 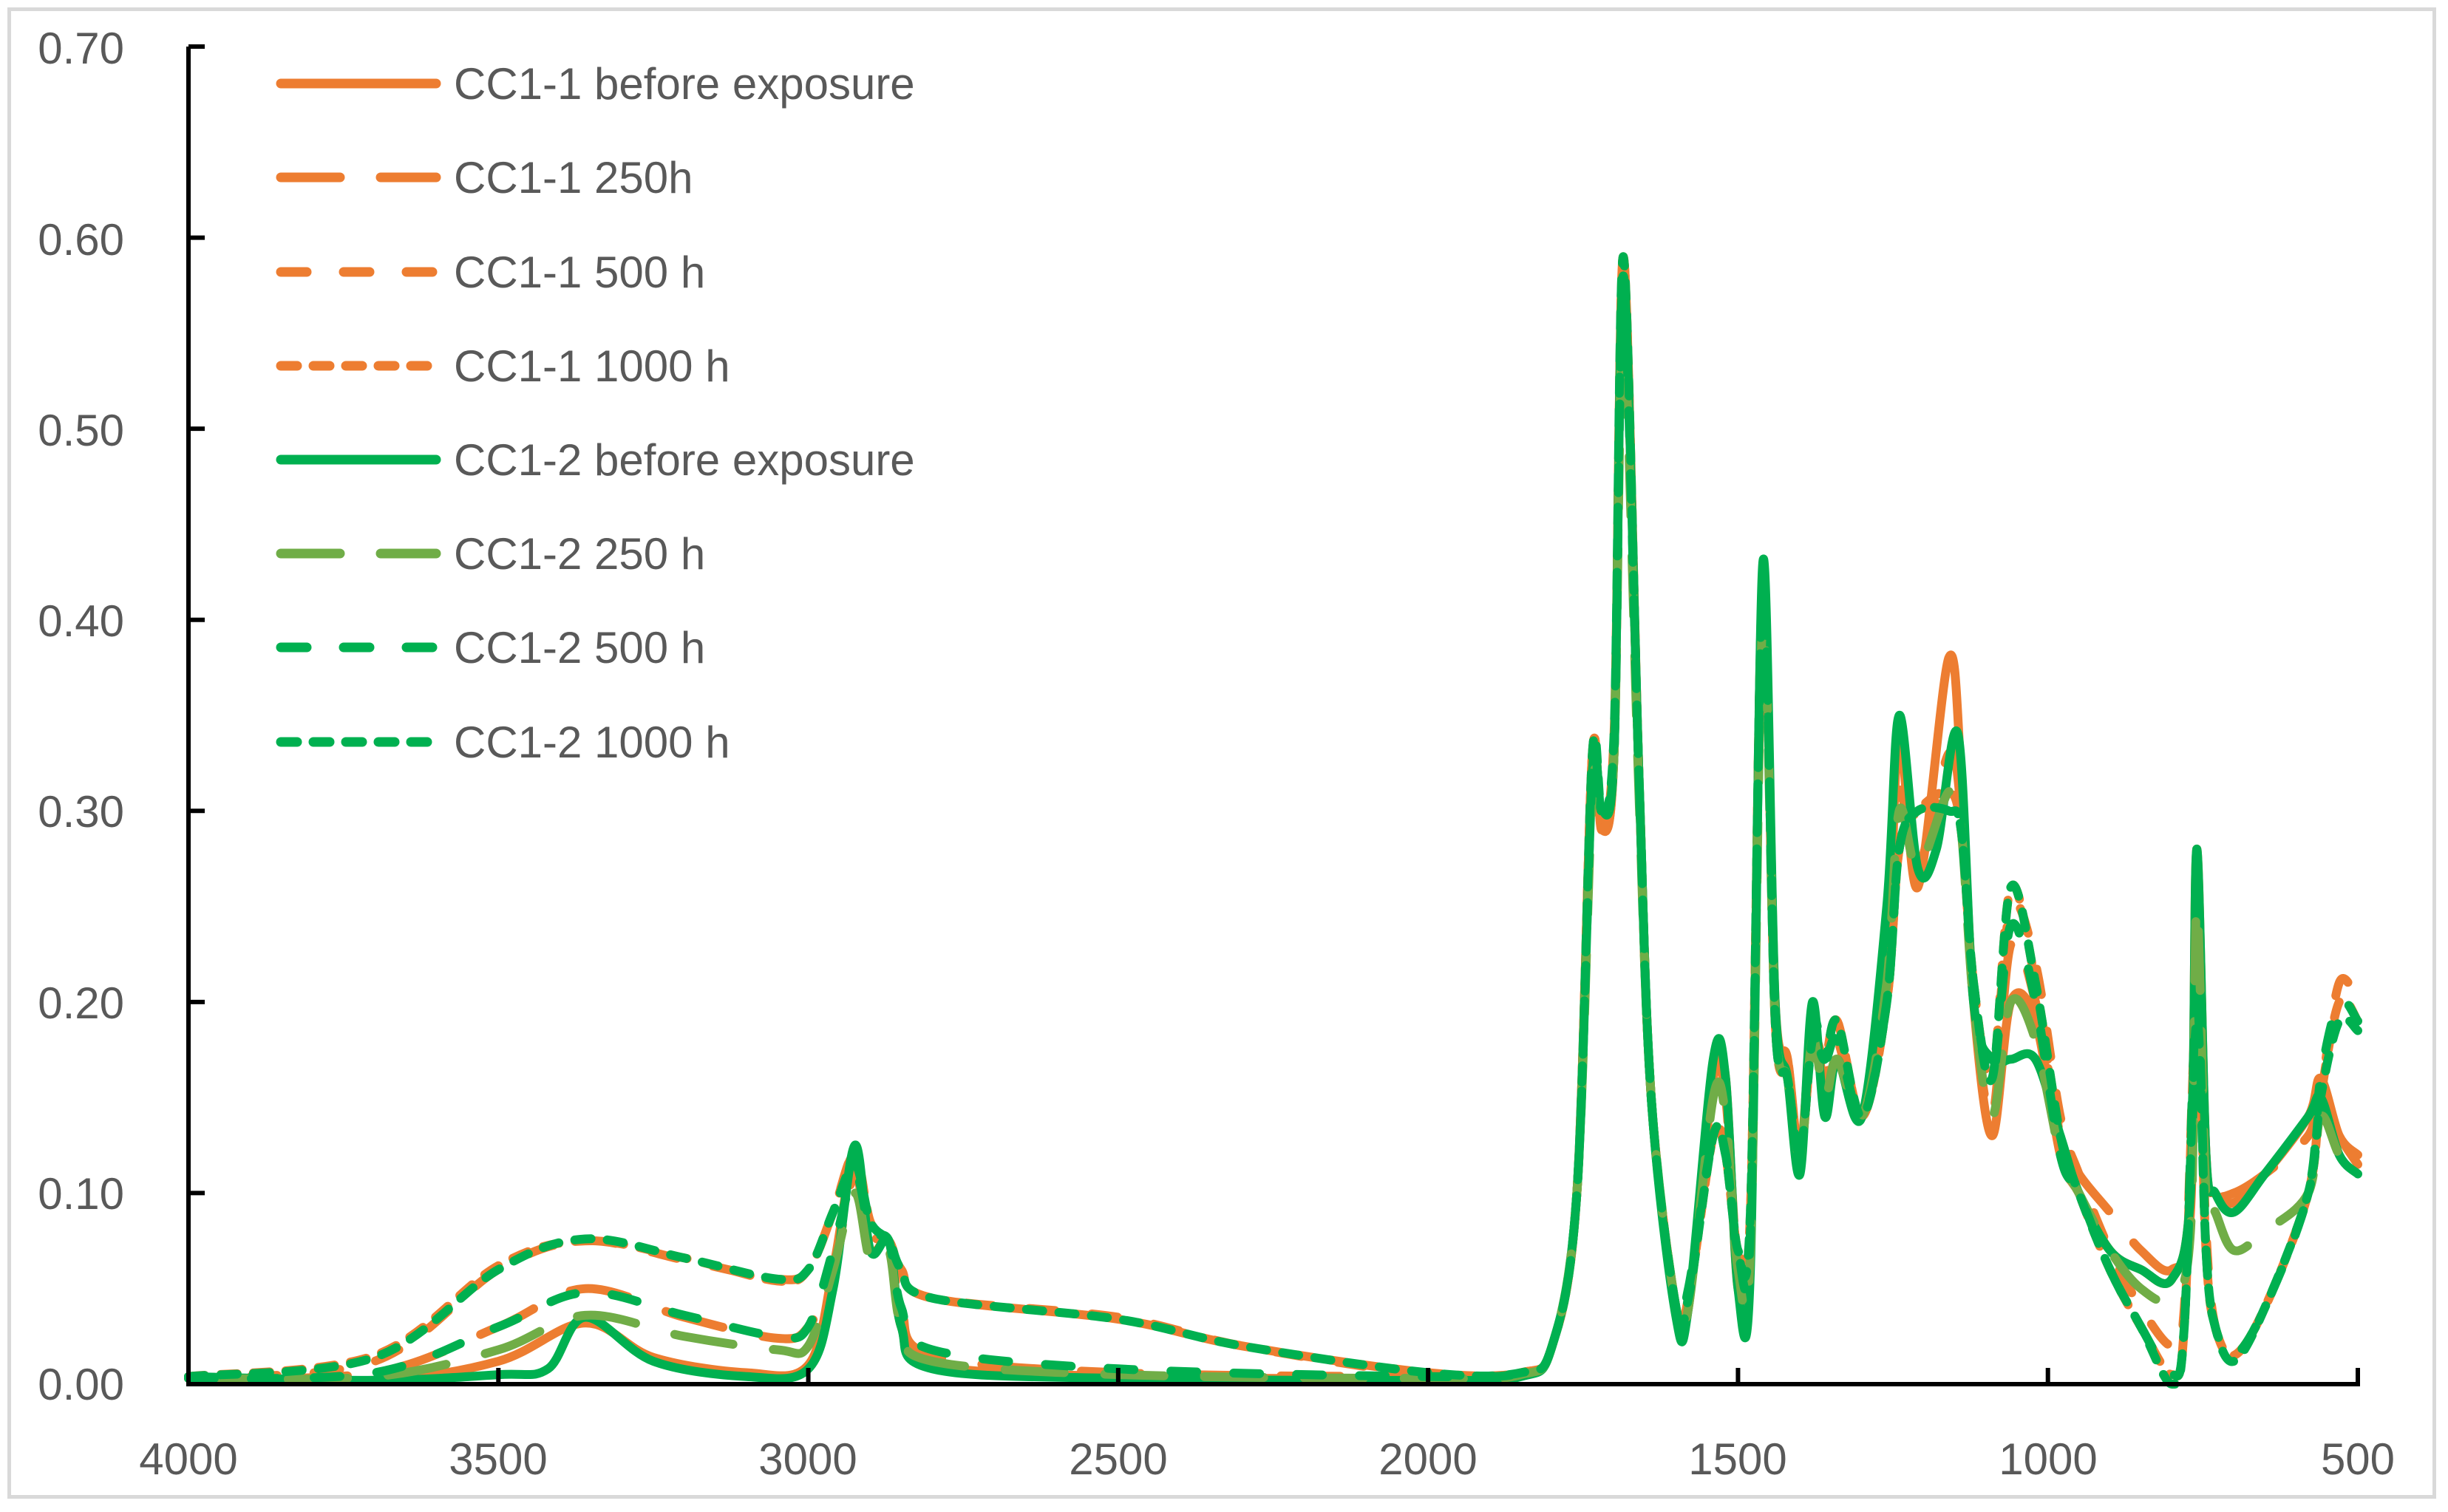 What do you see at coordinates (684, 460) in the screenshot?
I see `legend-label: CC1-2 before exposure` at bounding box center [684, 460].